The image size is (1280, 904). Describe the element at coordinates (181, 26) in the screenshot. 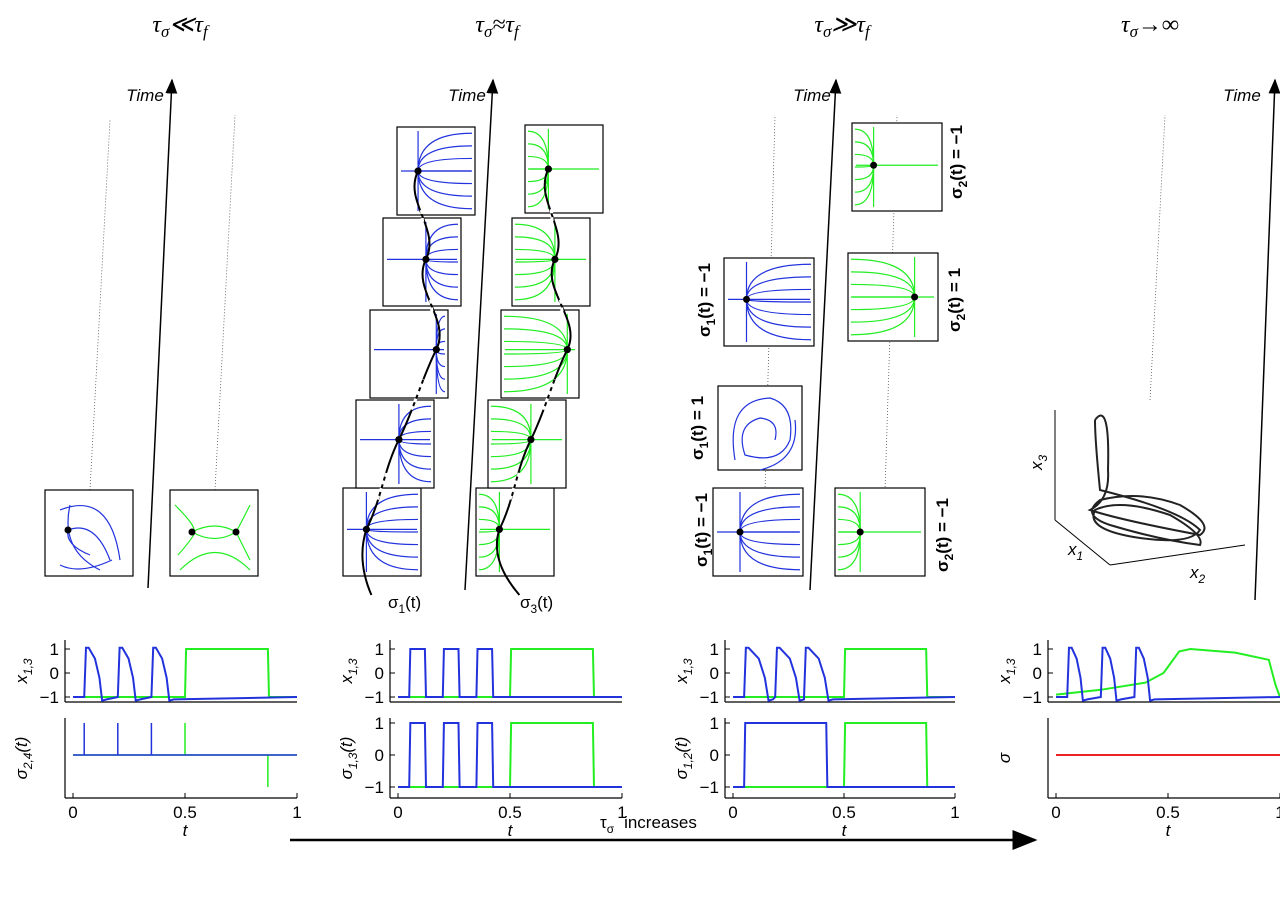

I see `column-title: τσ≪τf` at that location.